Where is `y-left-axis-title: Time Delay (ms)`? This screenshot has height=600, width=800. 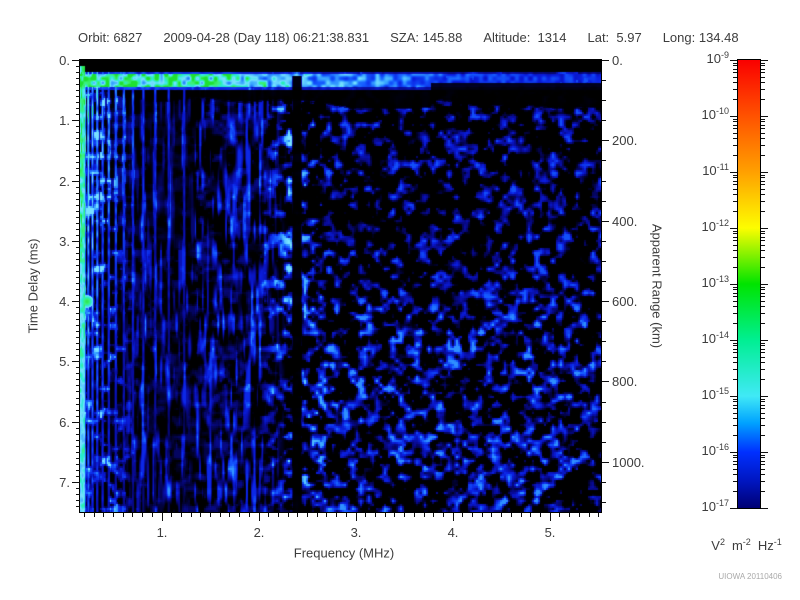 y-left-axis-title: Time Delay (ms) is located at coordinates (33, 286).